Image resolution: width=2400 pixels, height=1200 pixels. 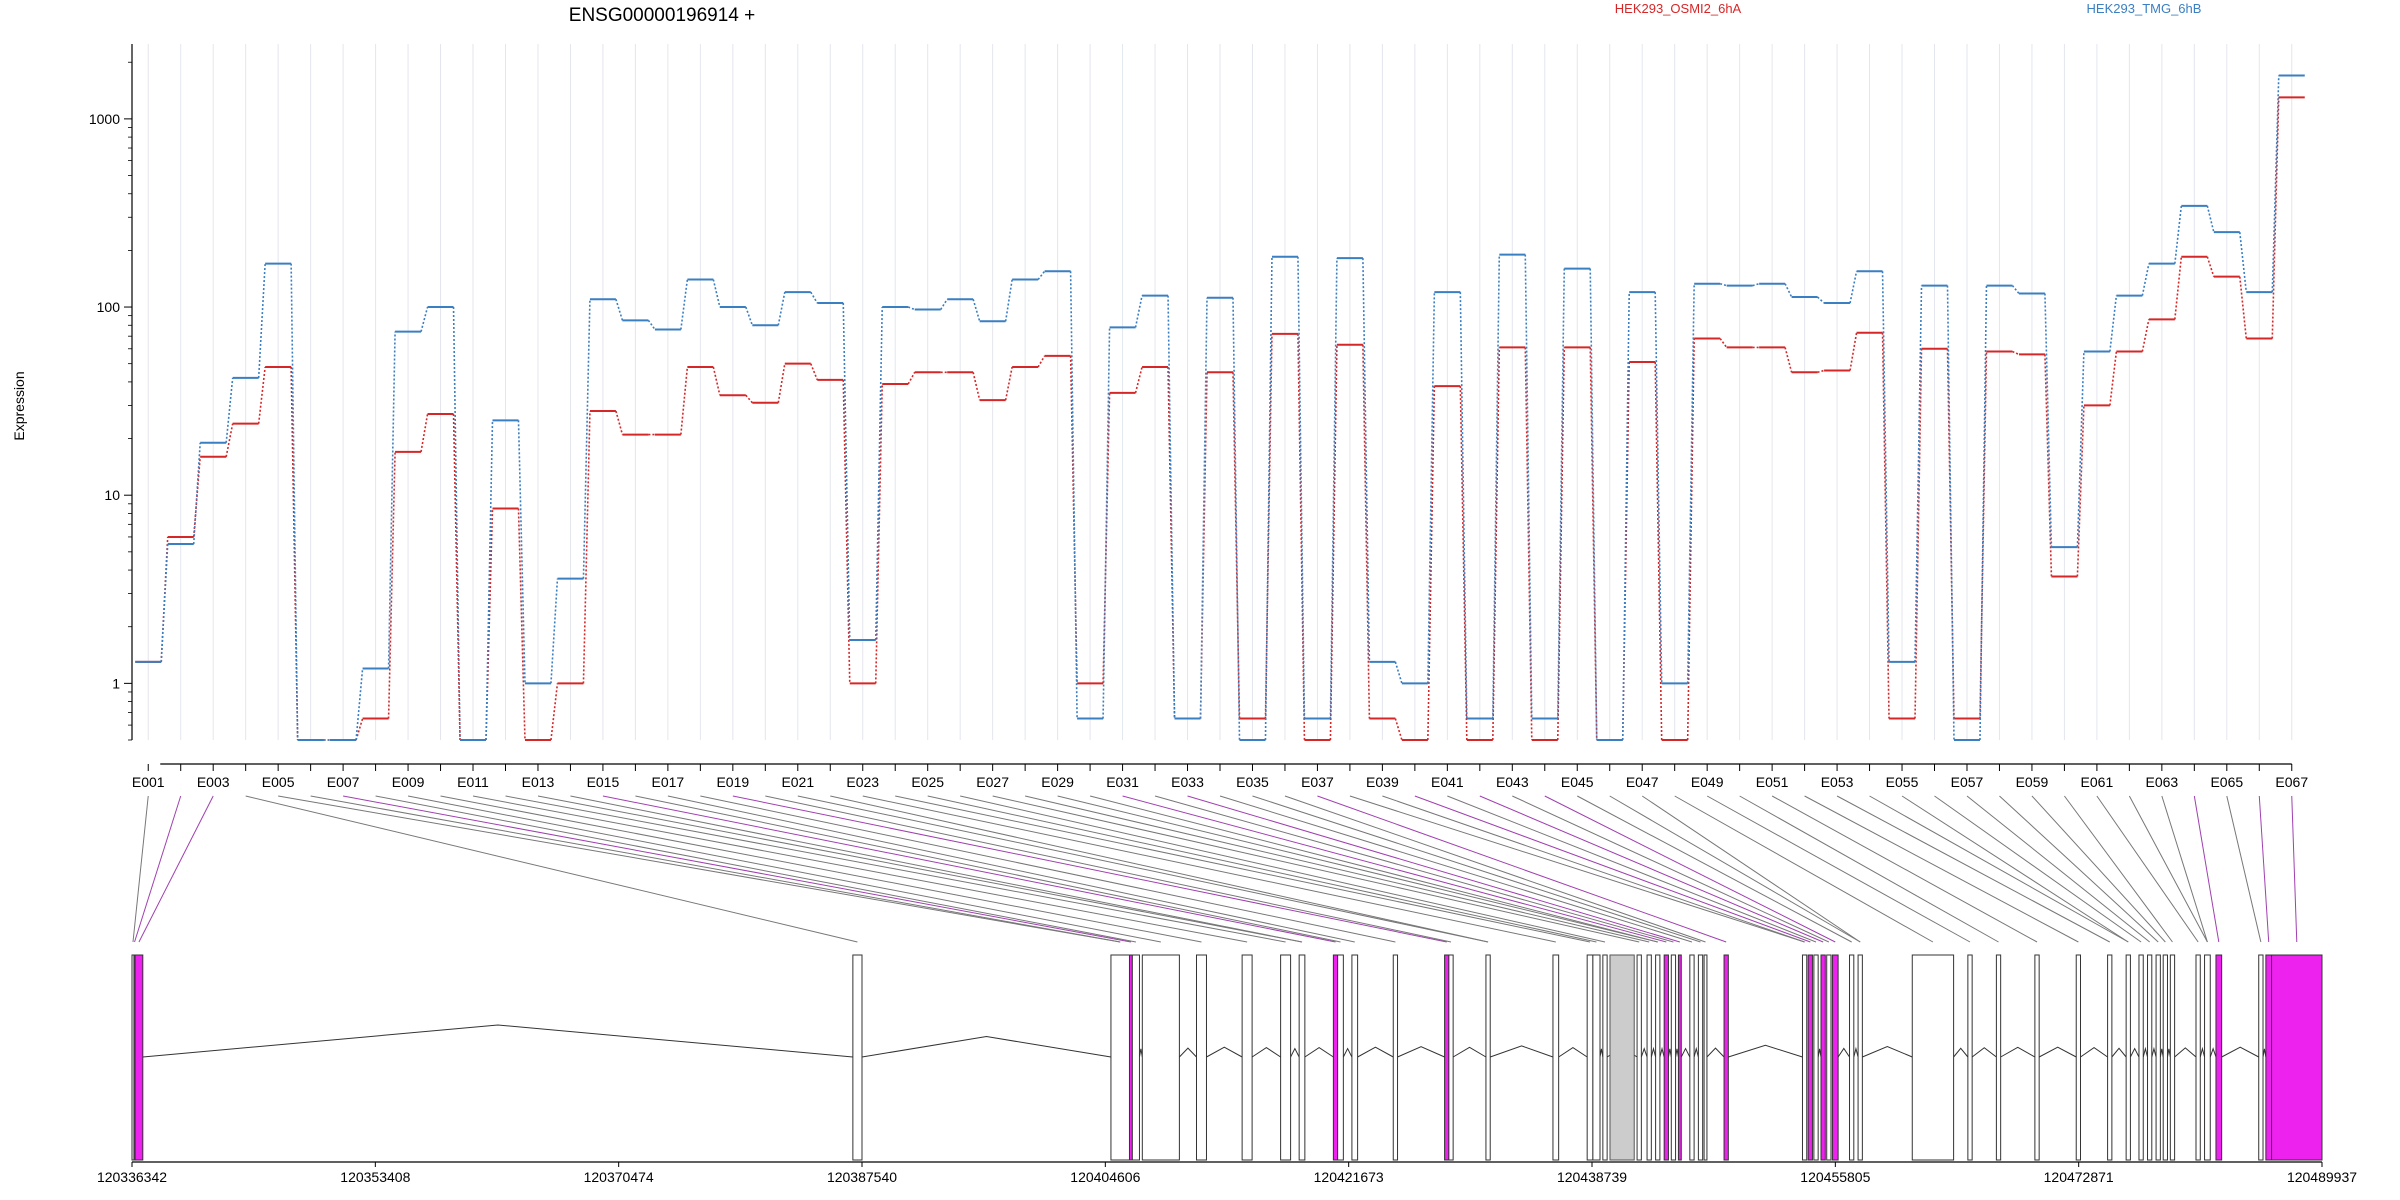 What do you see at coordinates (2097, 782) in the screenshot?
I see `x-tick-label: E061` at bounding box center [2097, 782].